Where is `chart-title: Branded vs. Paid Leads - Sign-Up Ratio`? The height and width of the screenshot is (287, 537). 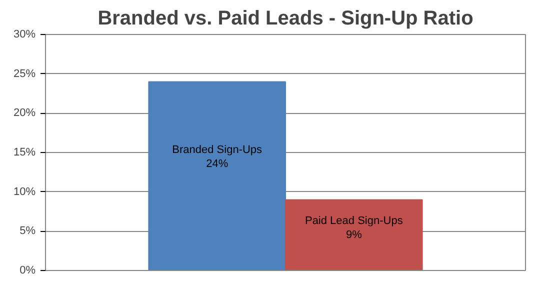 chart-title: Branded vs. Paid Leads - Sign-Up Ratio is located at coordinates (286, 19).